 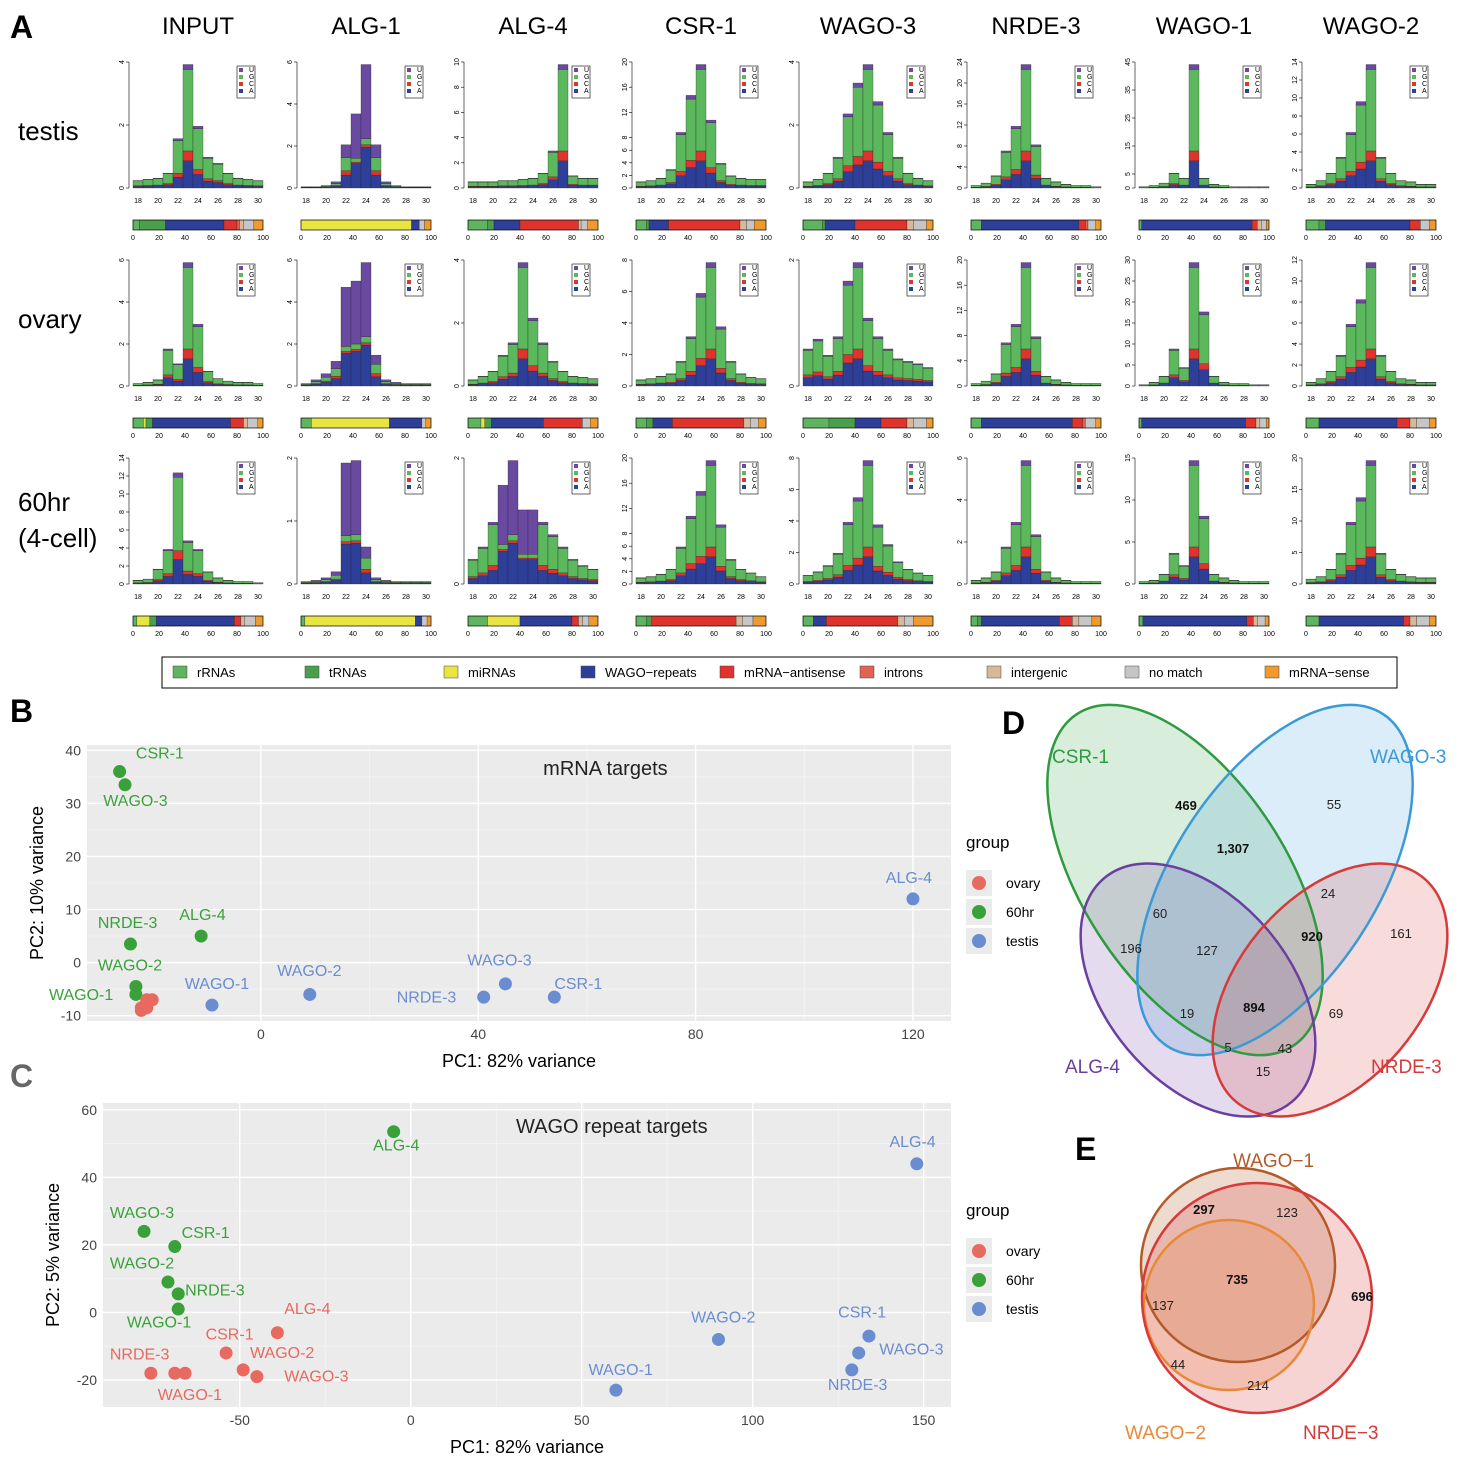 What do you see at coordinates (1306, 634) in the screenshot?
I see `pct-tick-label: 0` at bounding box center [1306, 634].